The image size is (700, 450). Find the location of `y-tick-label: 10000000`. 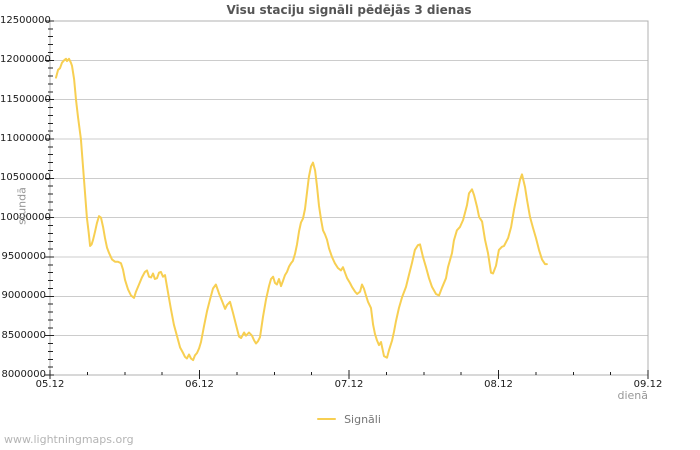

y-tick-label: 10000000 is located at coordinates (25, 217).